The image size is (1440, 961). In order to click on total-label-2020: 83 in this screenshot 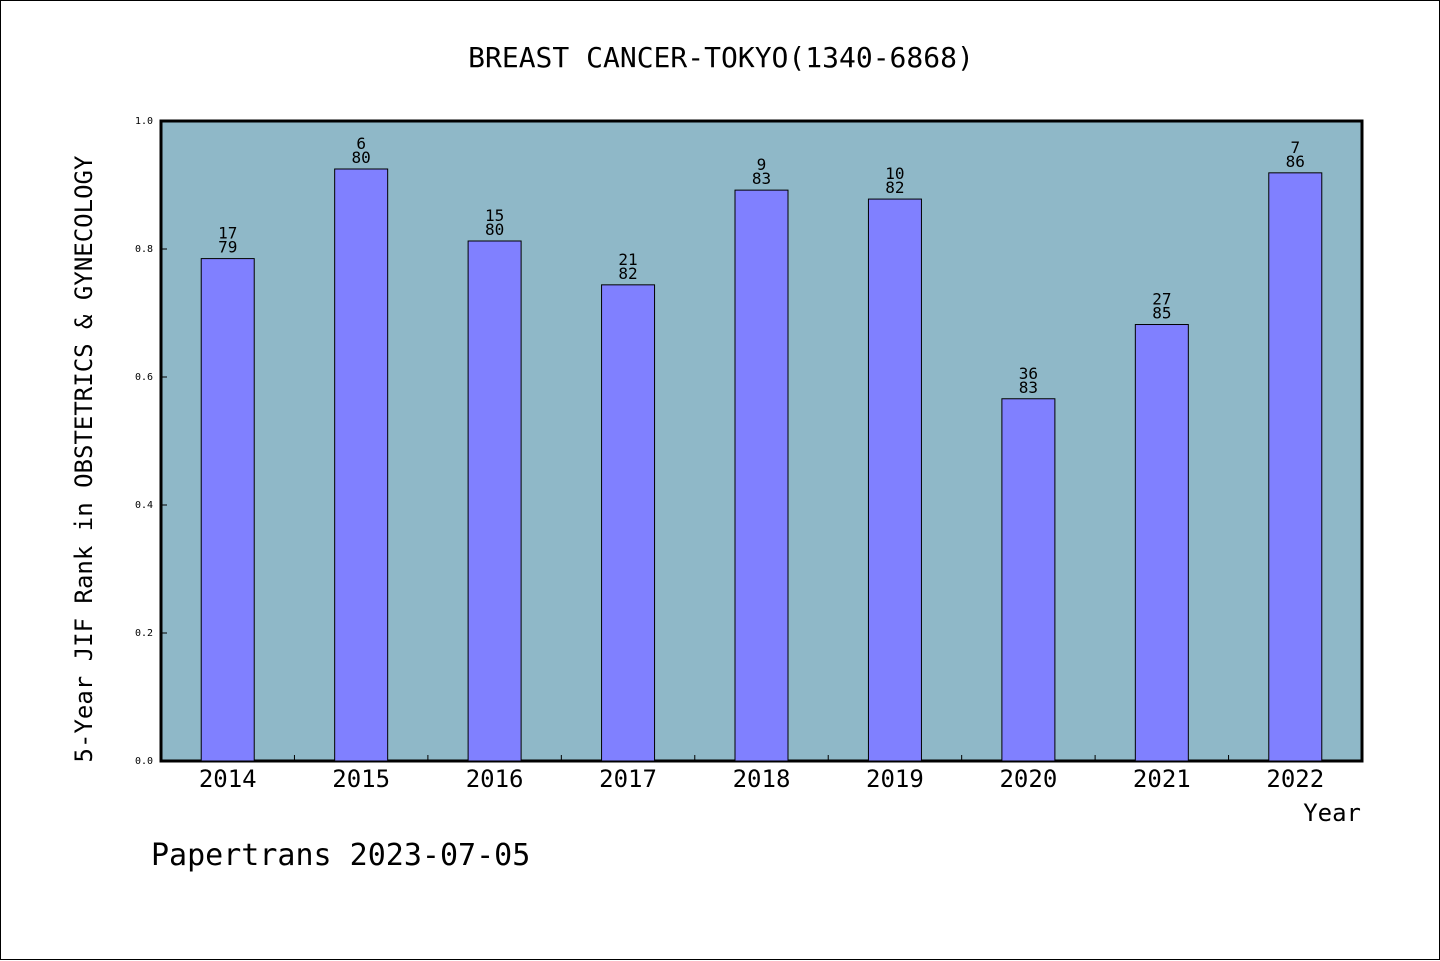, I will do `click(1028, 387)`.